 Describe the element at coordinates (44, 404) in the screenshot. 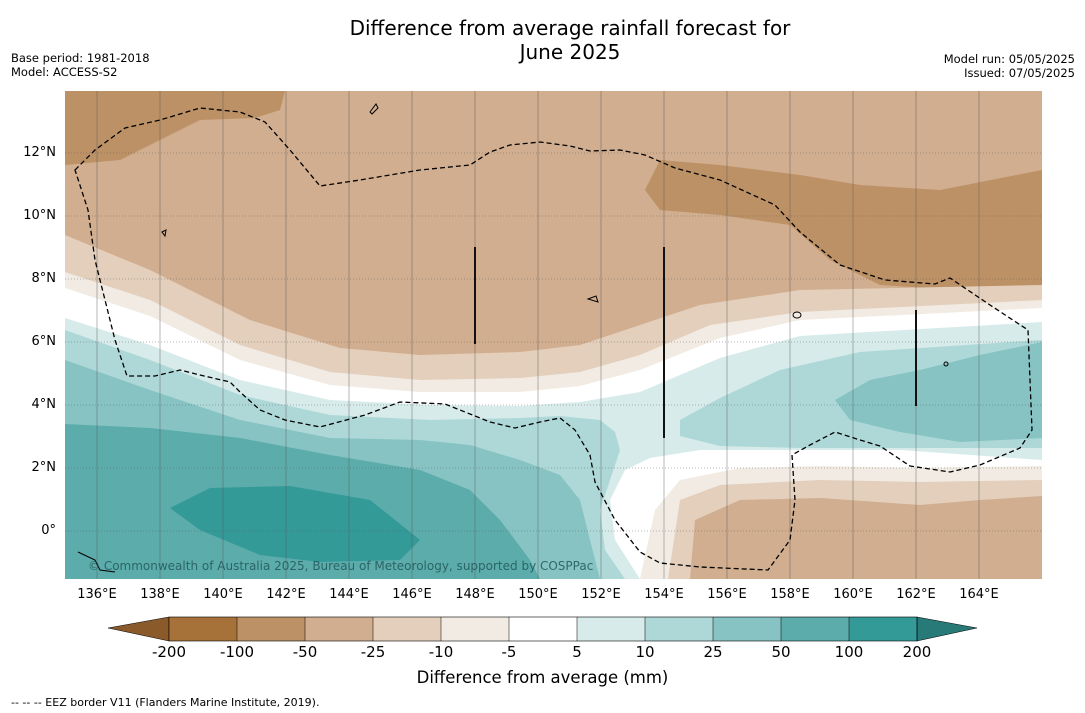

I see `y-label: 4°N` at that location.